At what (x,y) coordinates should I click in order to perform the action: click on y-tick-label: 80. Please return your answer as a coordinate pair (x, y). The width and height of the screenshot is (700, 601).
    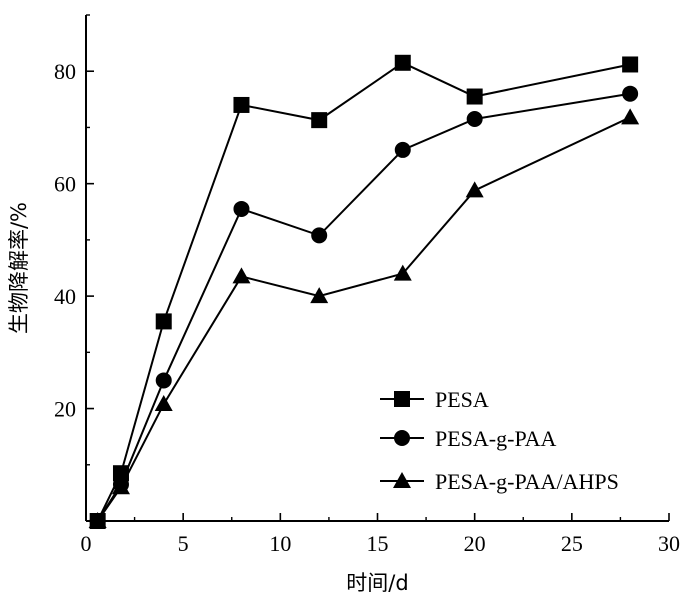
    Looking at the image, I should click on (65, 71).